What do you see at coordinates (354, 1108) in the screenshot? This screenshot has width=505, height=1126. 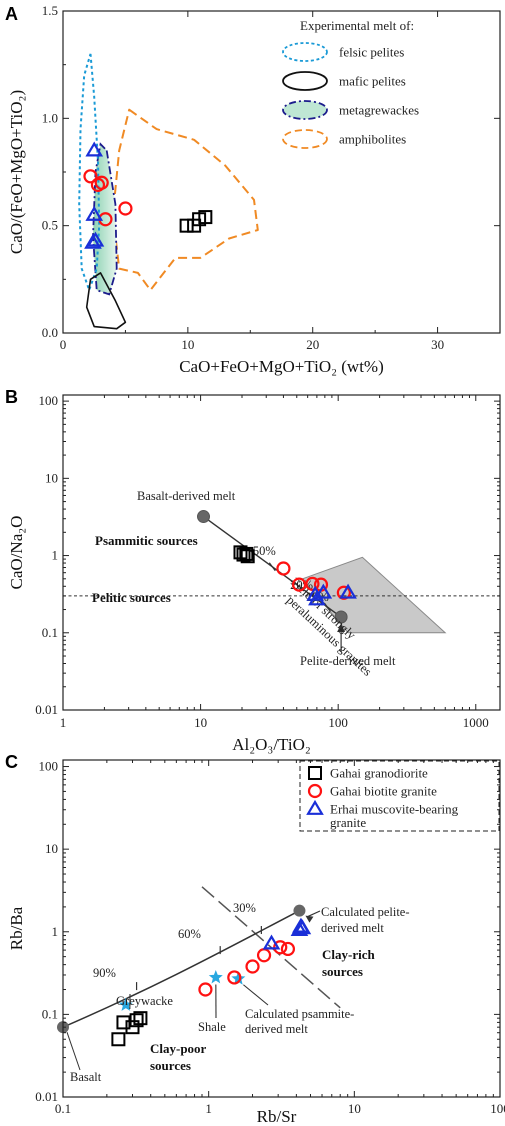 I see `panel-c-x-tick-label: 10` at bounding box center [354, 1108].